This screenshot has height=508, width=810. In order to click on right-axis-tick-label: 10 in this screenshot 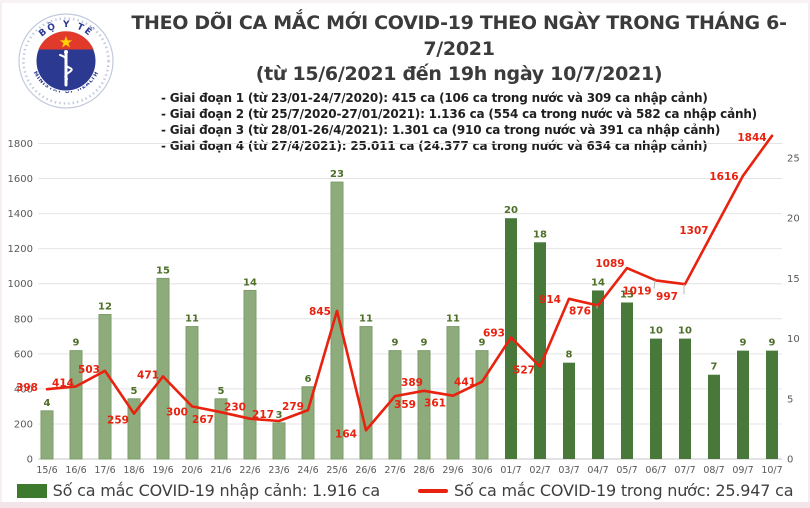, I will do `click(793, 339)`.